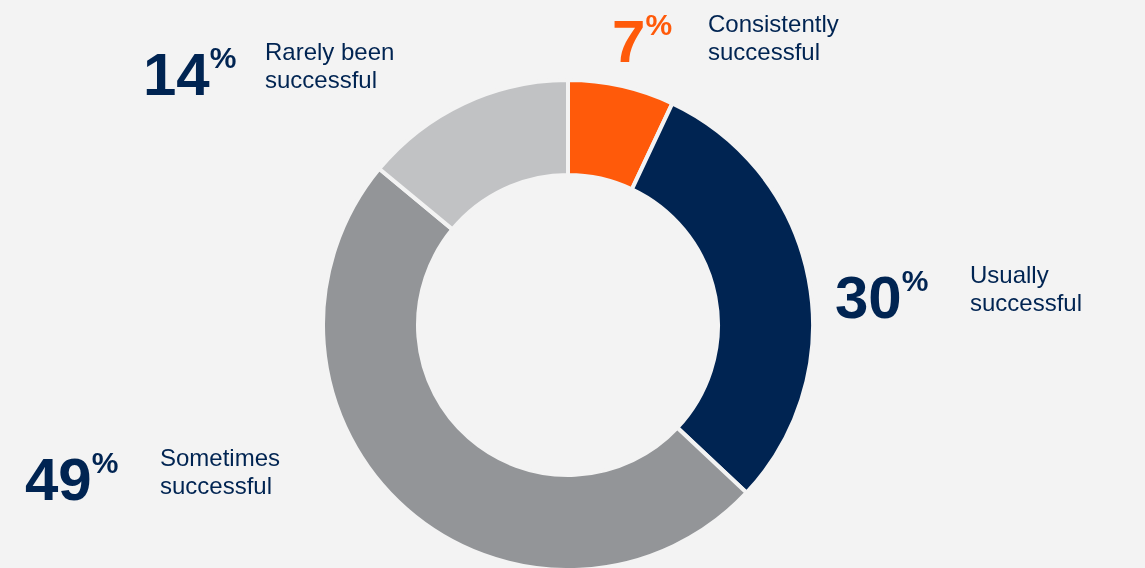 The height and width of the screenshot is (568, 1145). What do you see at coordinates (1026, 288) in the screenshot?
I see `slice-label: Usually successful` at bounding box center [1026, 288].